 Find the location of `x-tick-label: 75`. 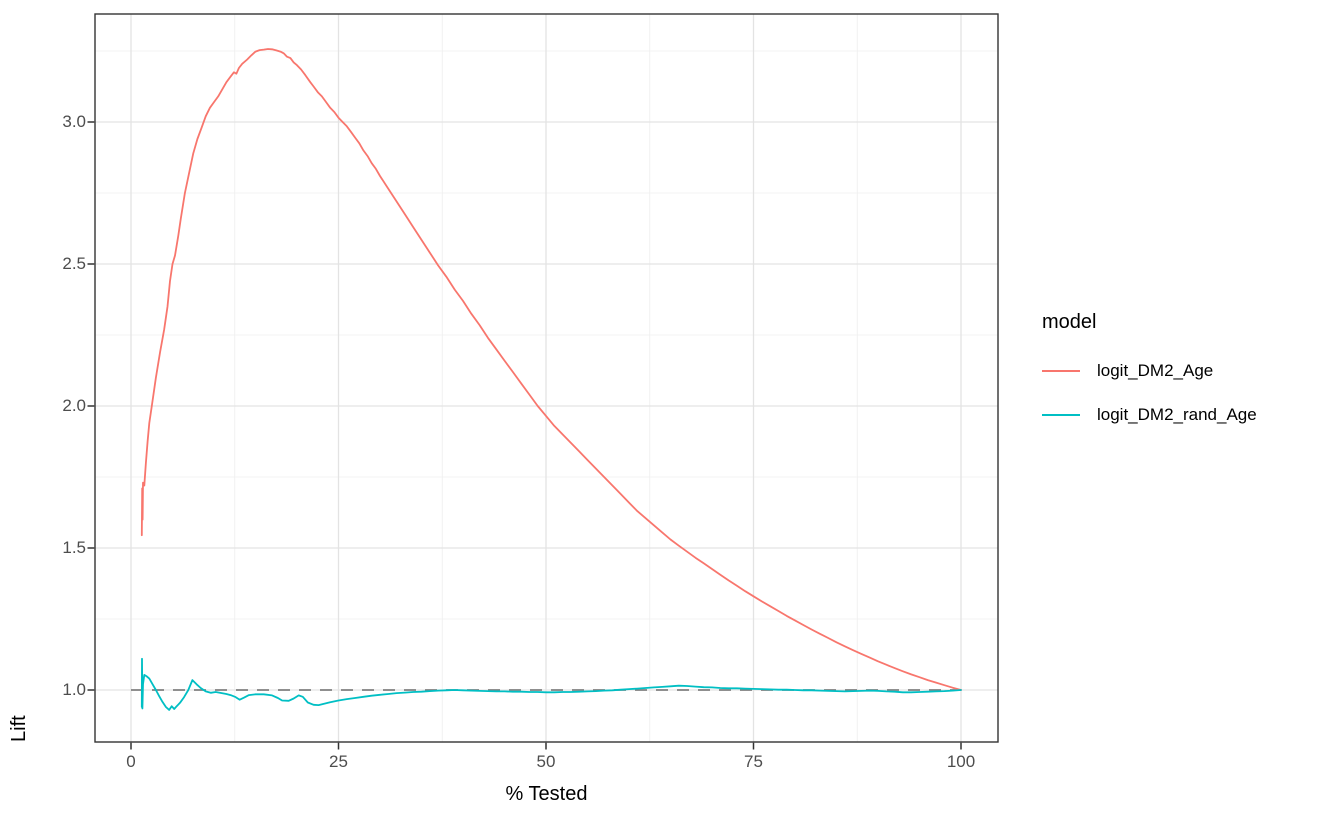

x-tick-label: 75 is located at coordinates (753, 761).